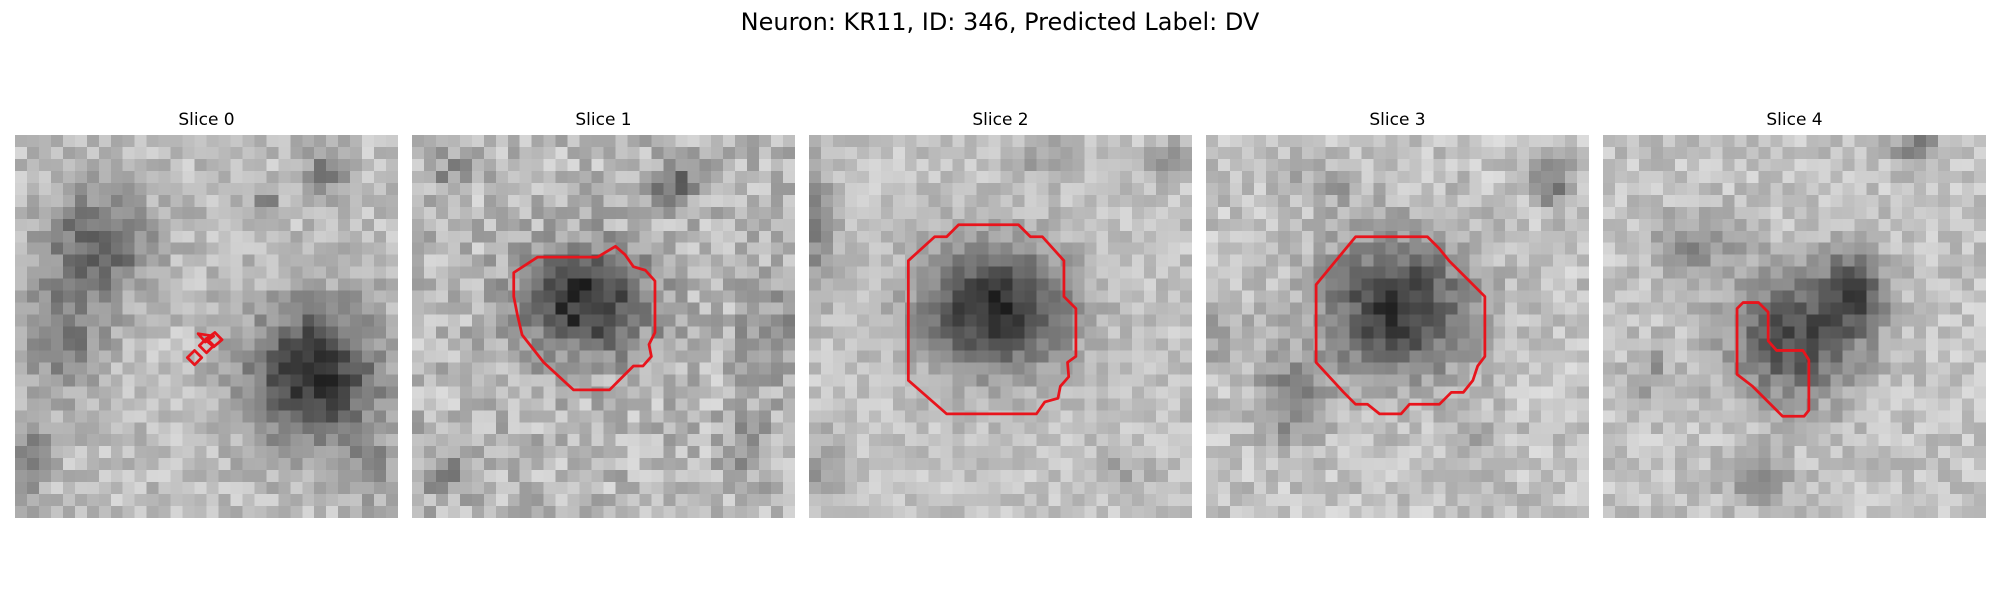 The height and width of the screenshot is (600, 2000). What do you see at coordinates (1794, 120) in the screenshot?
I see `slice-title-4: Slice 4` at bounding box center [1794, 120].